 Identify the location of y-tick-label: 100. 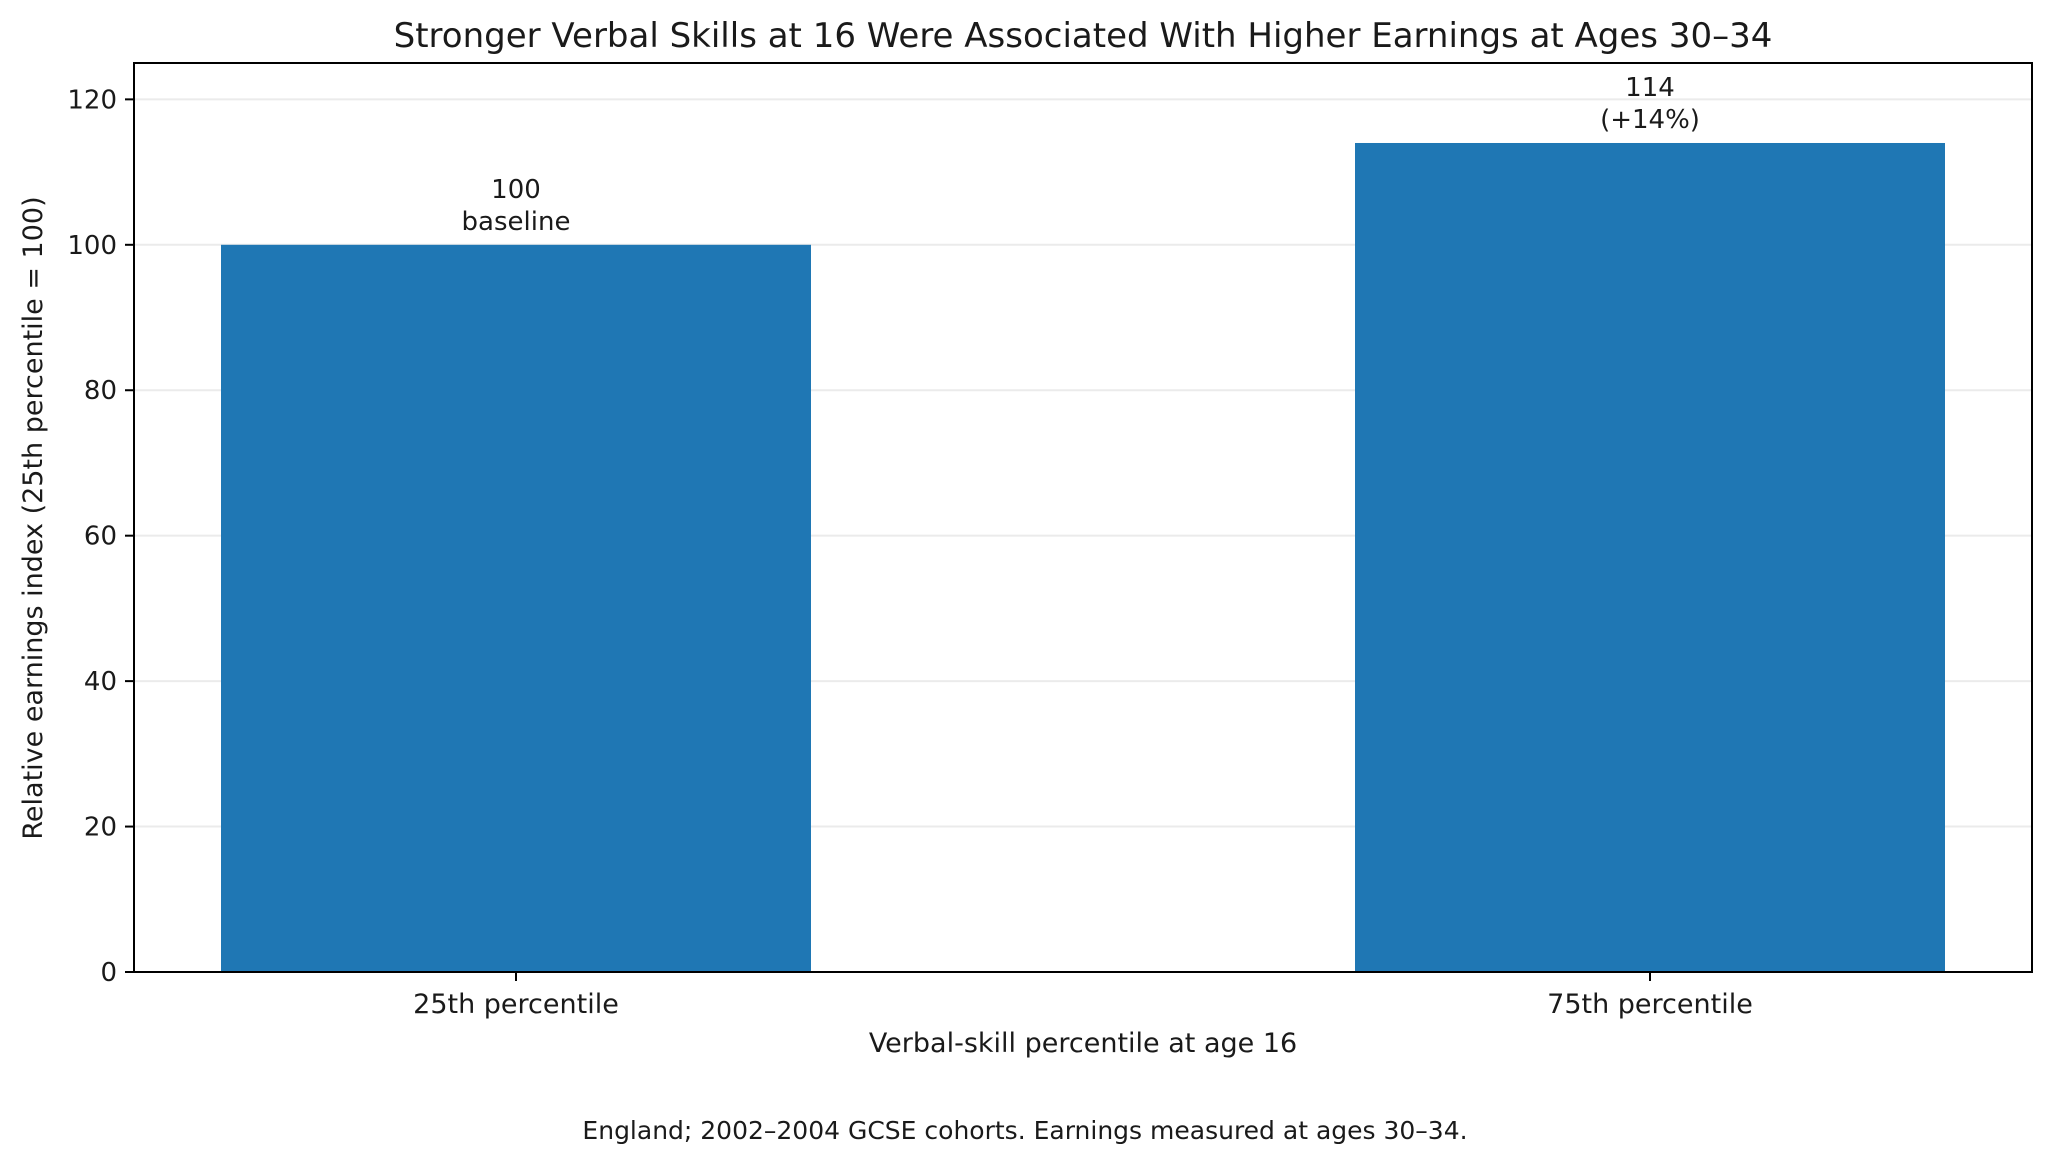
(92, 246).